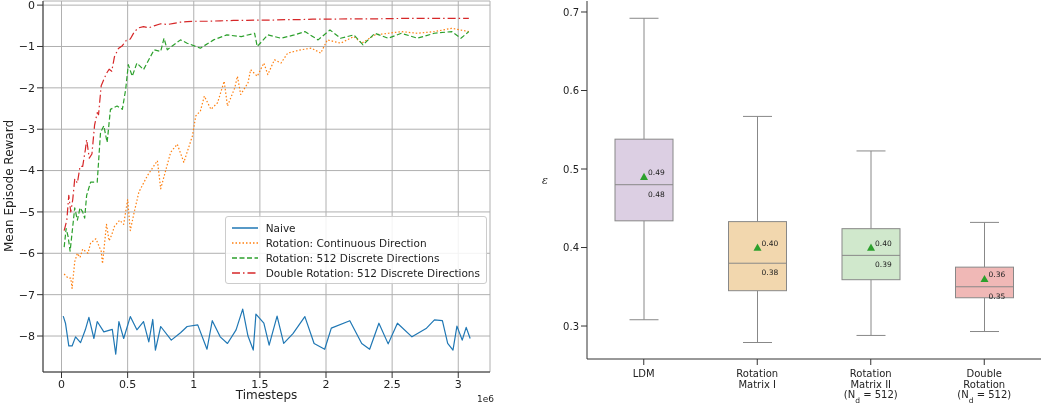  Describe the element at coordinates (643, 373) in the screenshot. I see `x-tick-label: LDM` at that location.